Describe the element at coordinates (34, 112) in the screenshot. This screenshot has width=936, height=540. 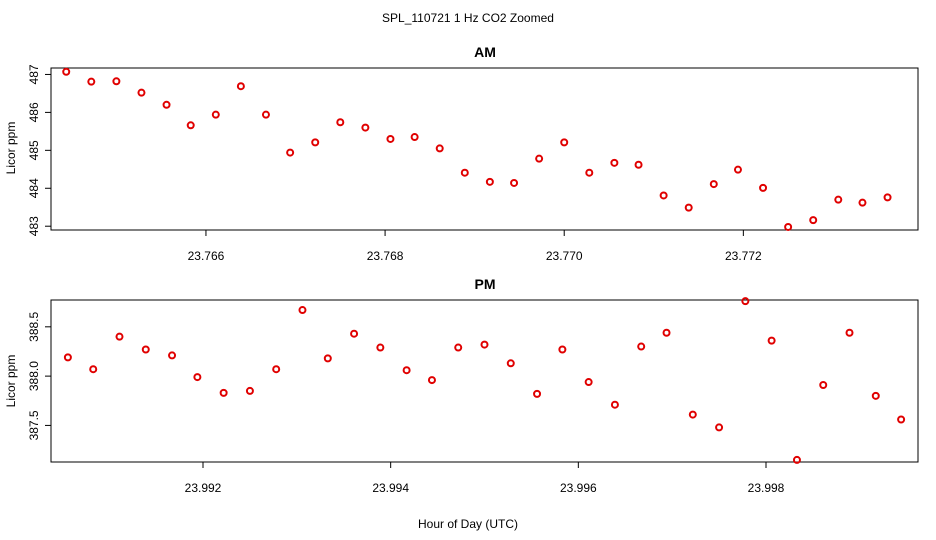
I see `am-y-tick-label: 486` at that location.